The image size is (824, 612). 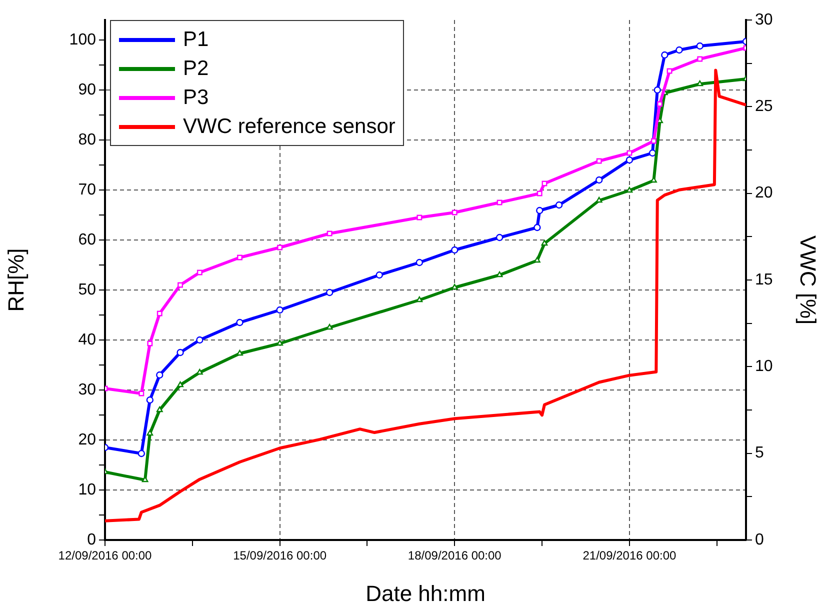 I want to click on y-axis-title: RH[%], so click(x=15, y=280).